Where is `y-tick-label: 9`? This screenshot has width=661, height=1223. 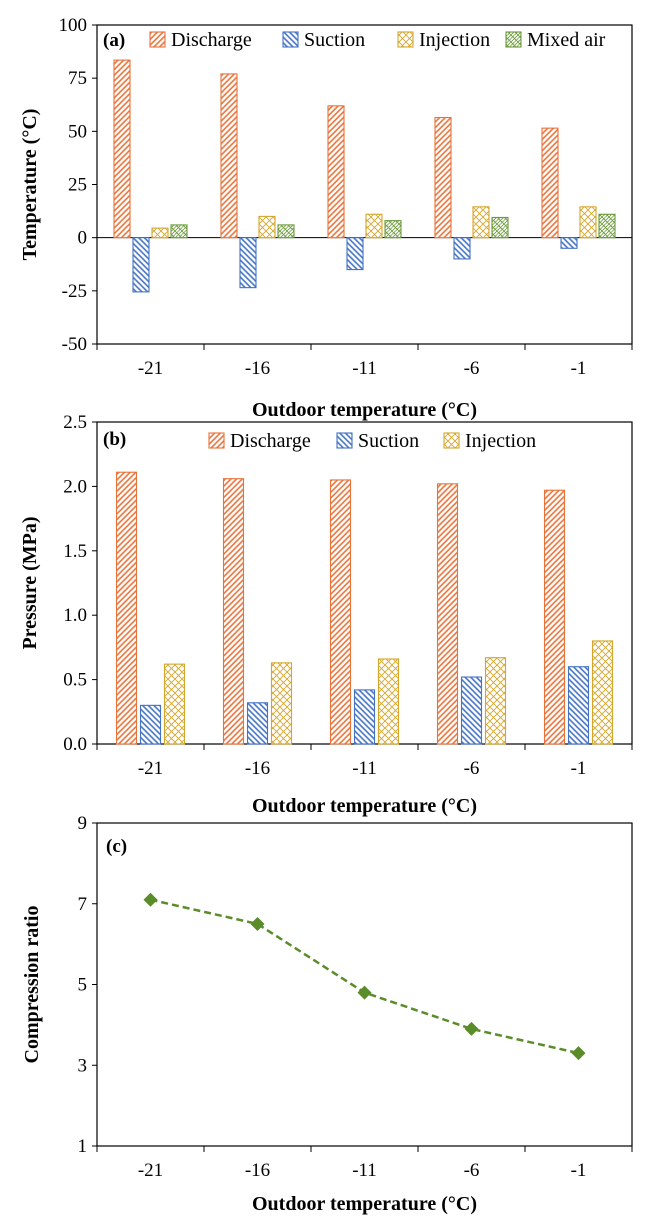 y-tick-label: 9 is located at coordinates (83, 823).